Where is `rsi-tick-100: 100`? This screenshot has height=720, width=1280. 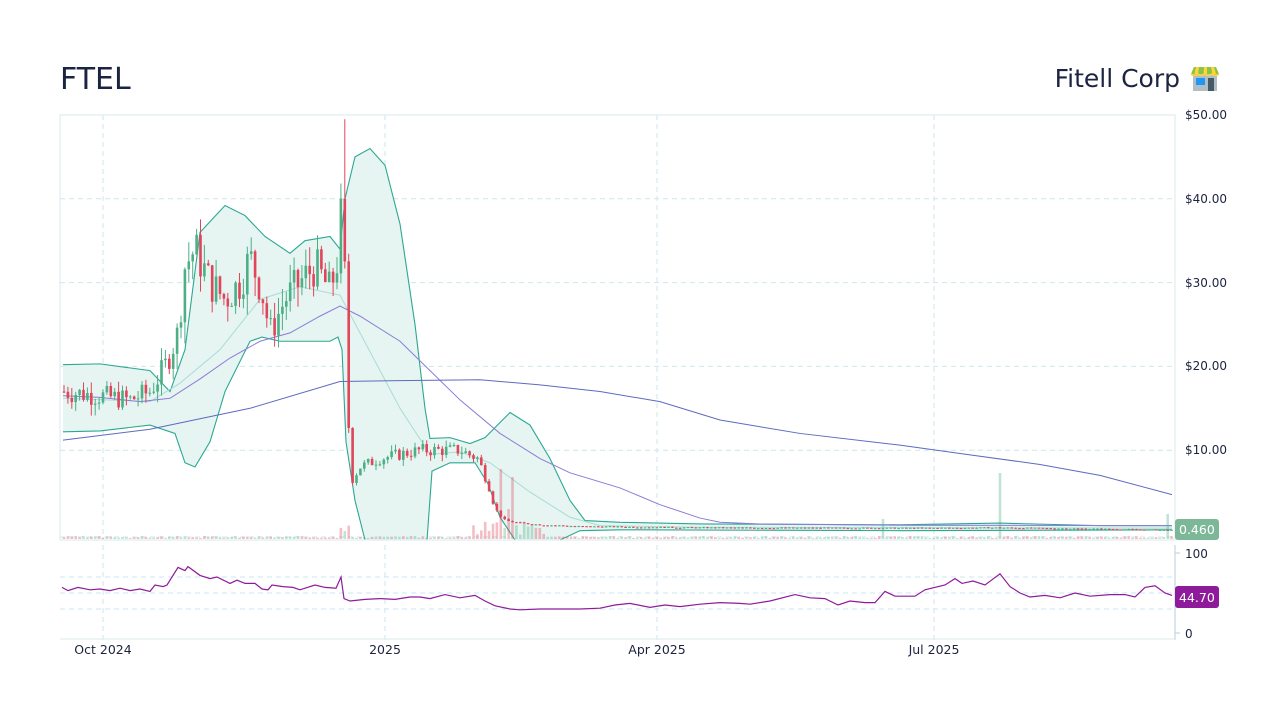
rsi-tick-100: 100 is located at coordinates (1196, 554).